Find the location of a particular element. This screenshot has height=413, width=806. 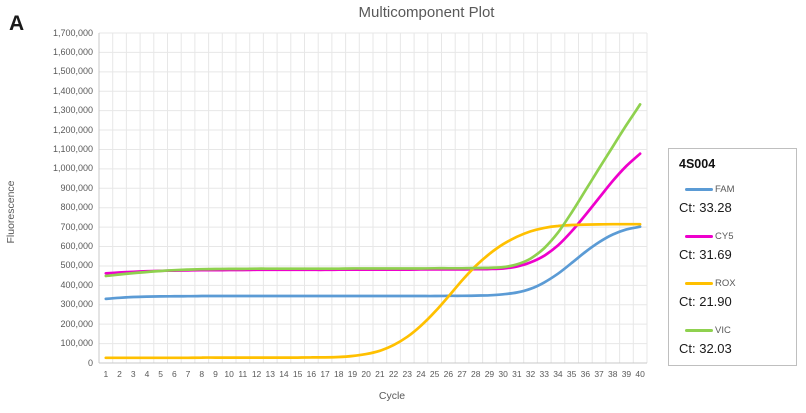

legend-title: 4S004 is located at coordinates (697, 164).